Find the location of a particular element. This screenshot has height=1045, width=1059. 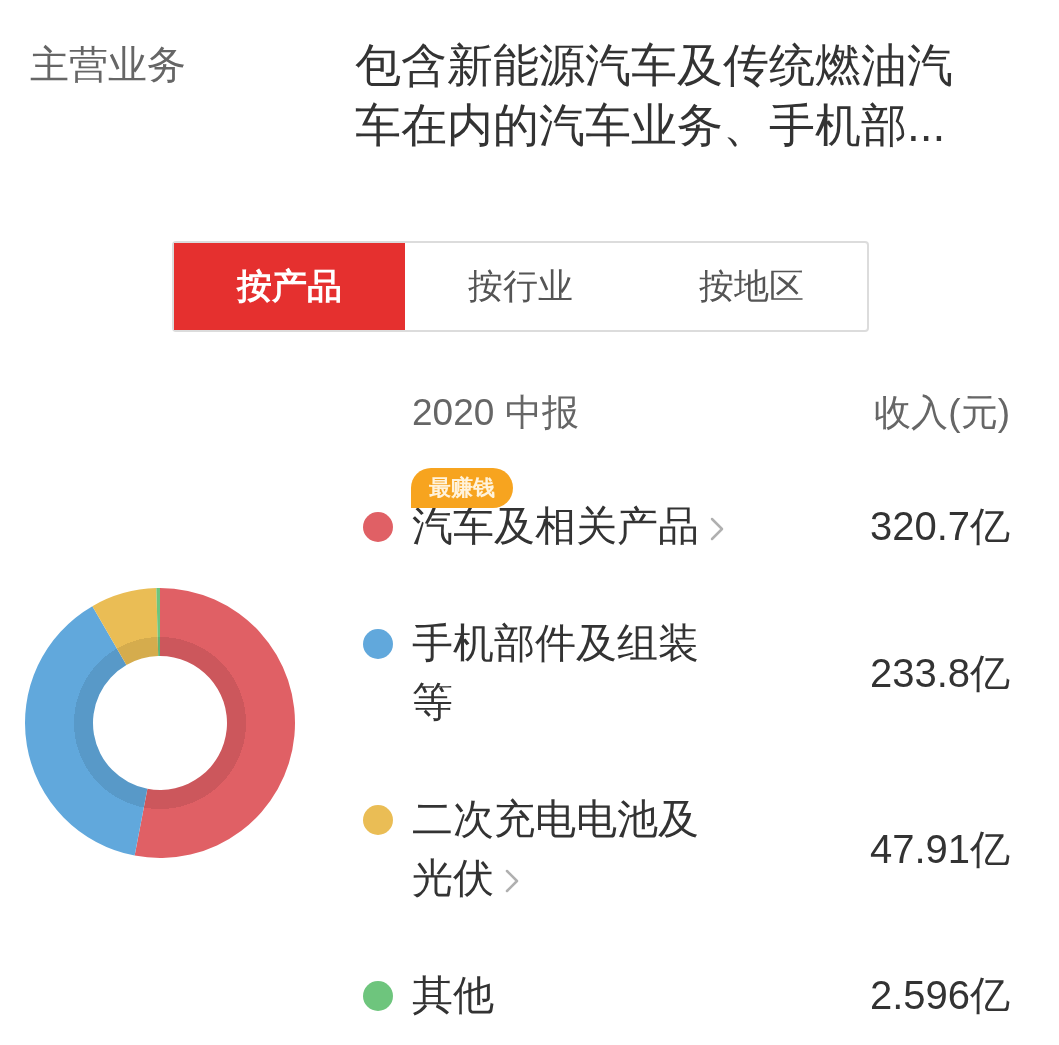

text: 收入(元) is located at coordinates (942, 412).